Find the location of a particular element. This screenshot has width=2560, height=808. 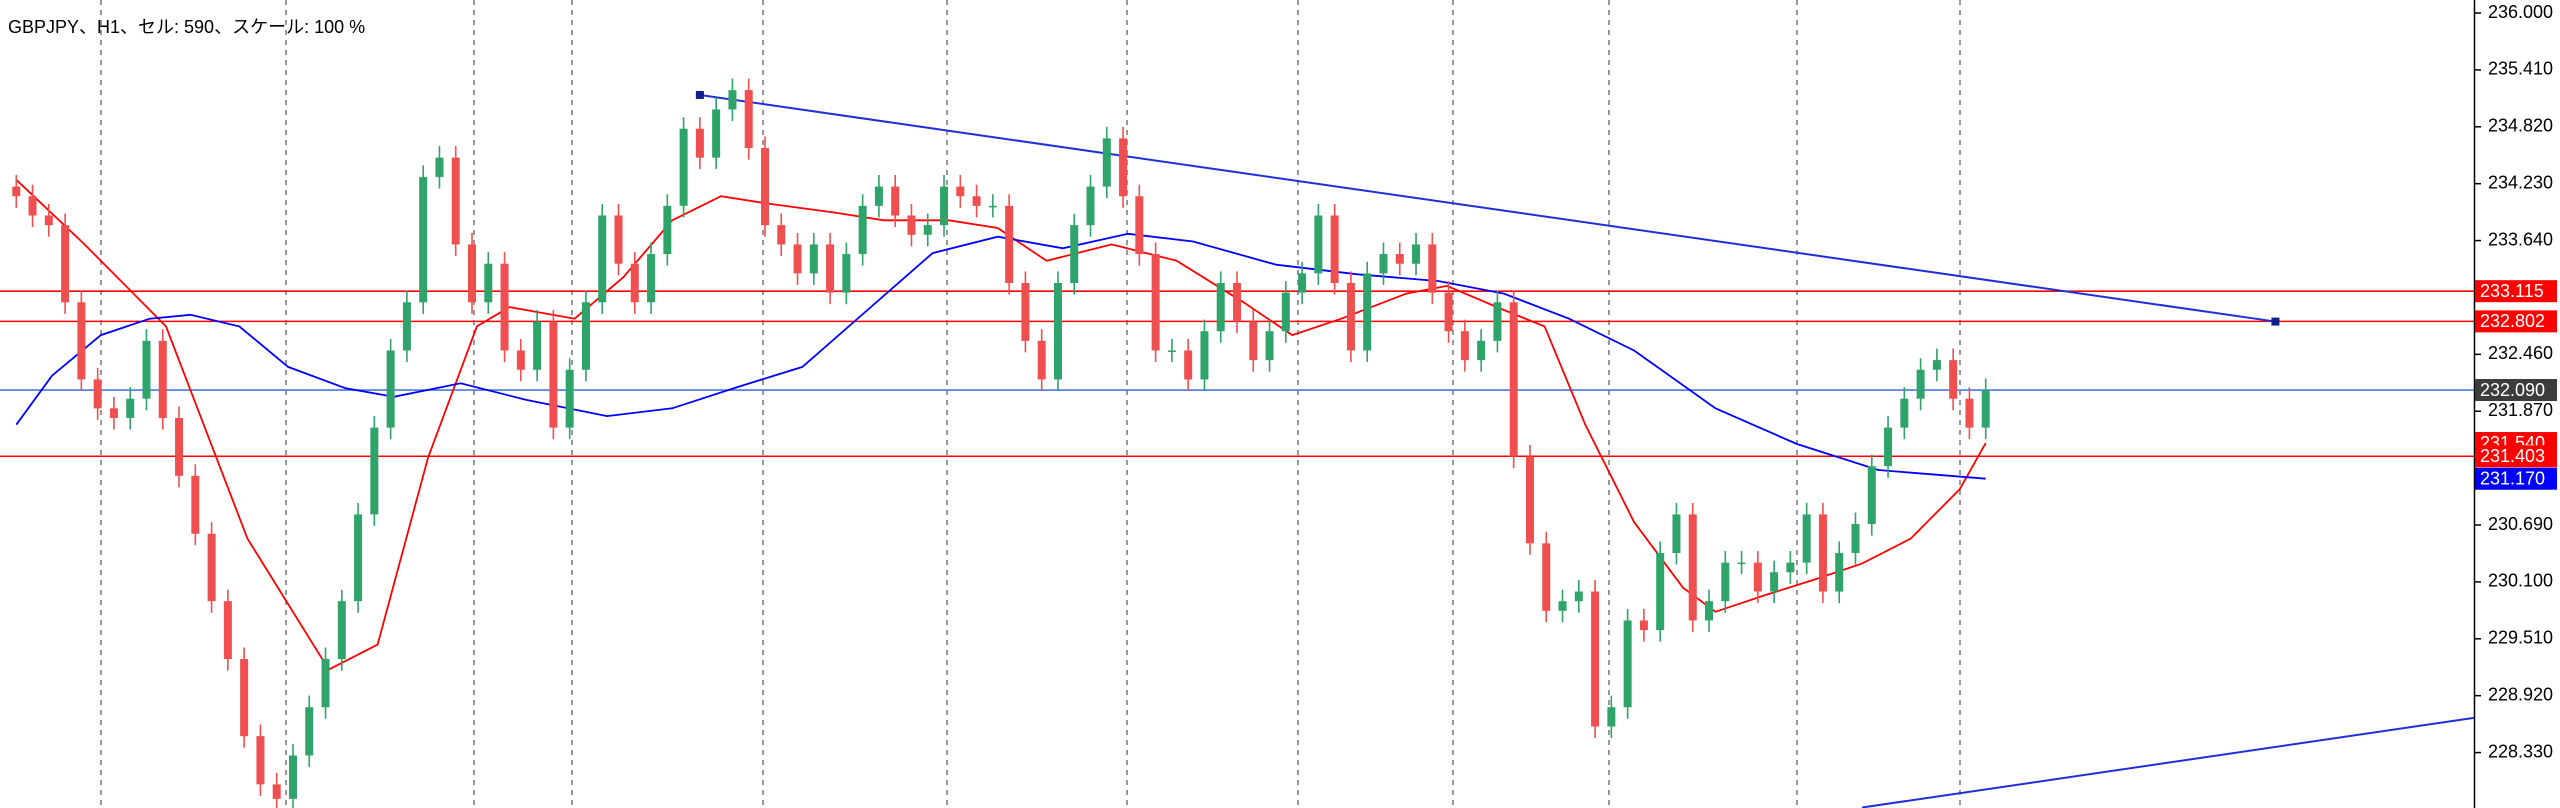

trendline-anchor is located at coordinates (2275, 321).